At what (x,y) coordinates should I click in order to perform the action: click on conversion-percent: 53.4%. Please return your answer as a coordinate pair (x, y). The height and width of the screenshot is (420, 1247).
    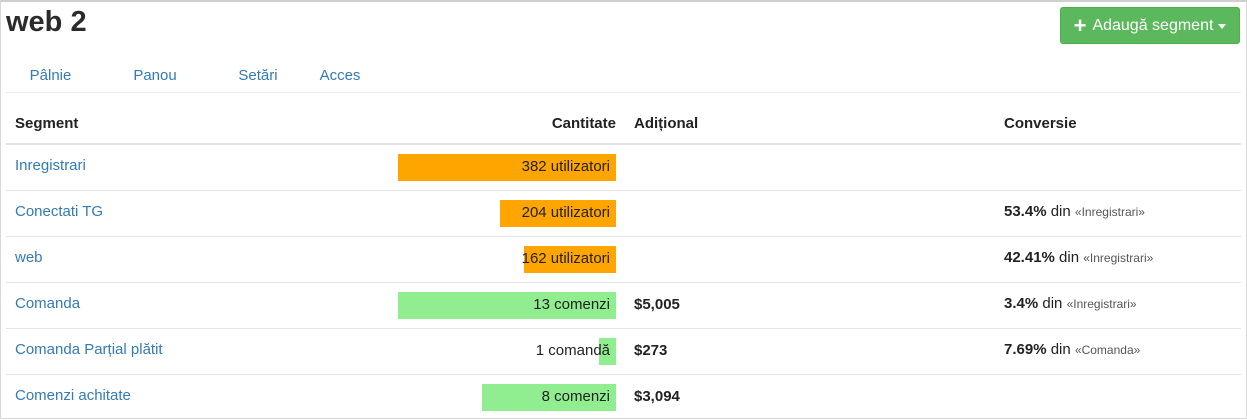
    Looking at the image, I should click on (1025, 211).